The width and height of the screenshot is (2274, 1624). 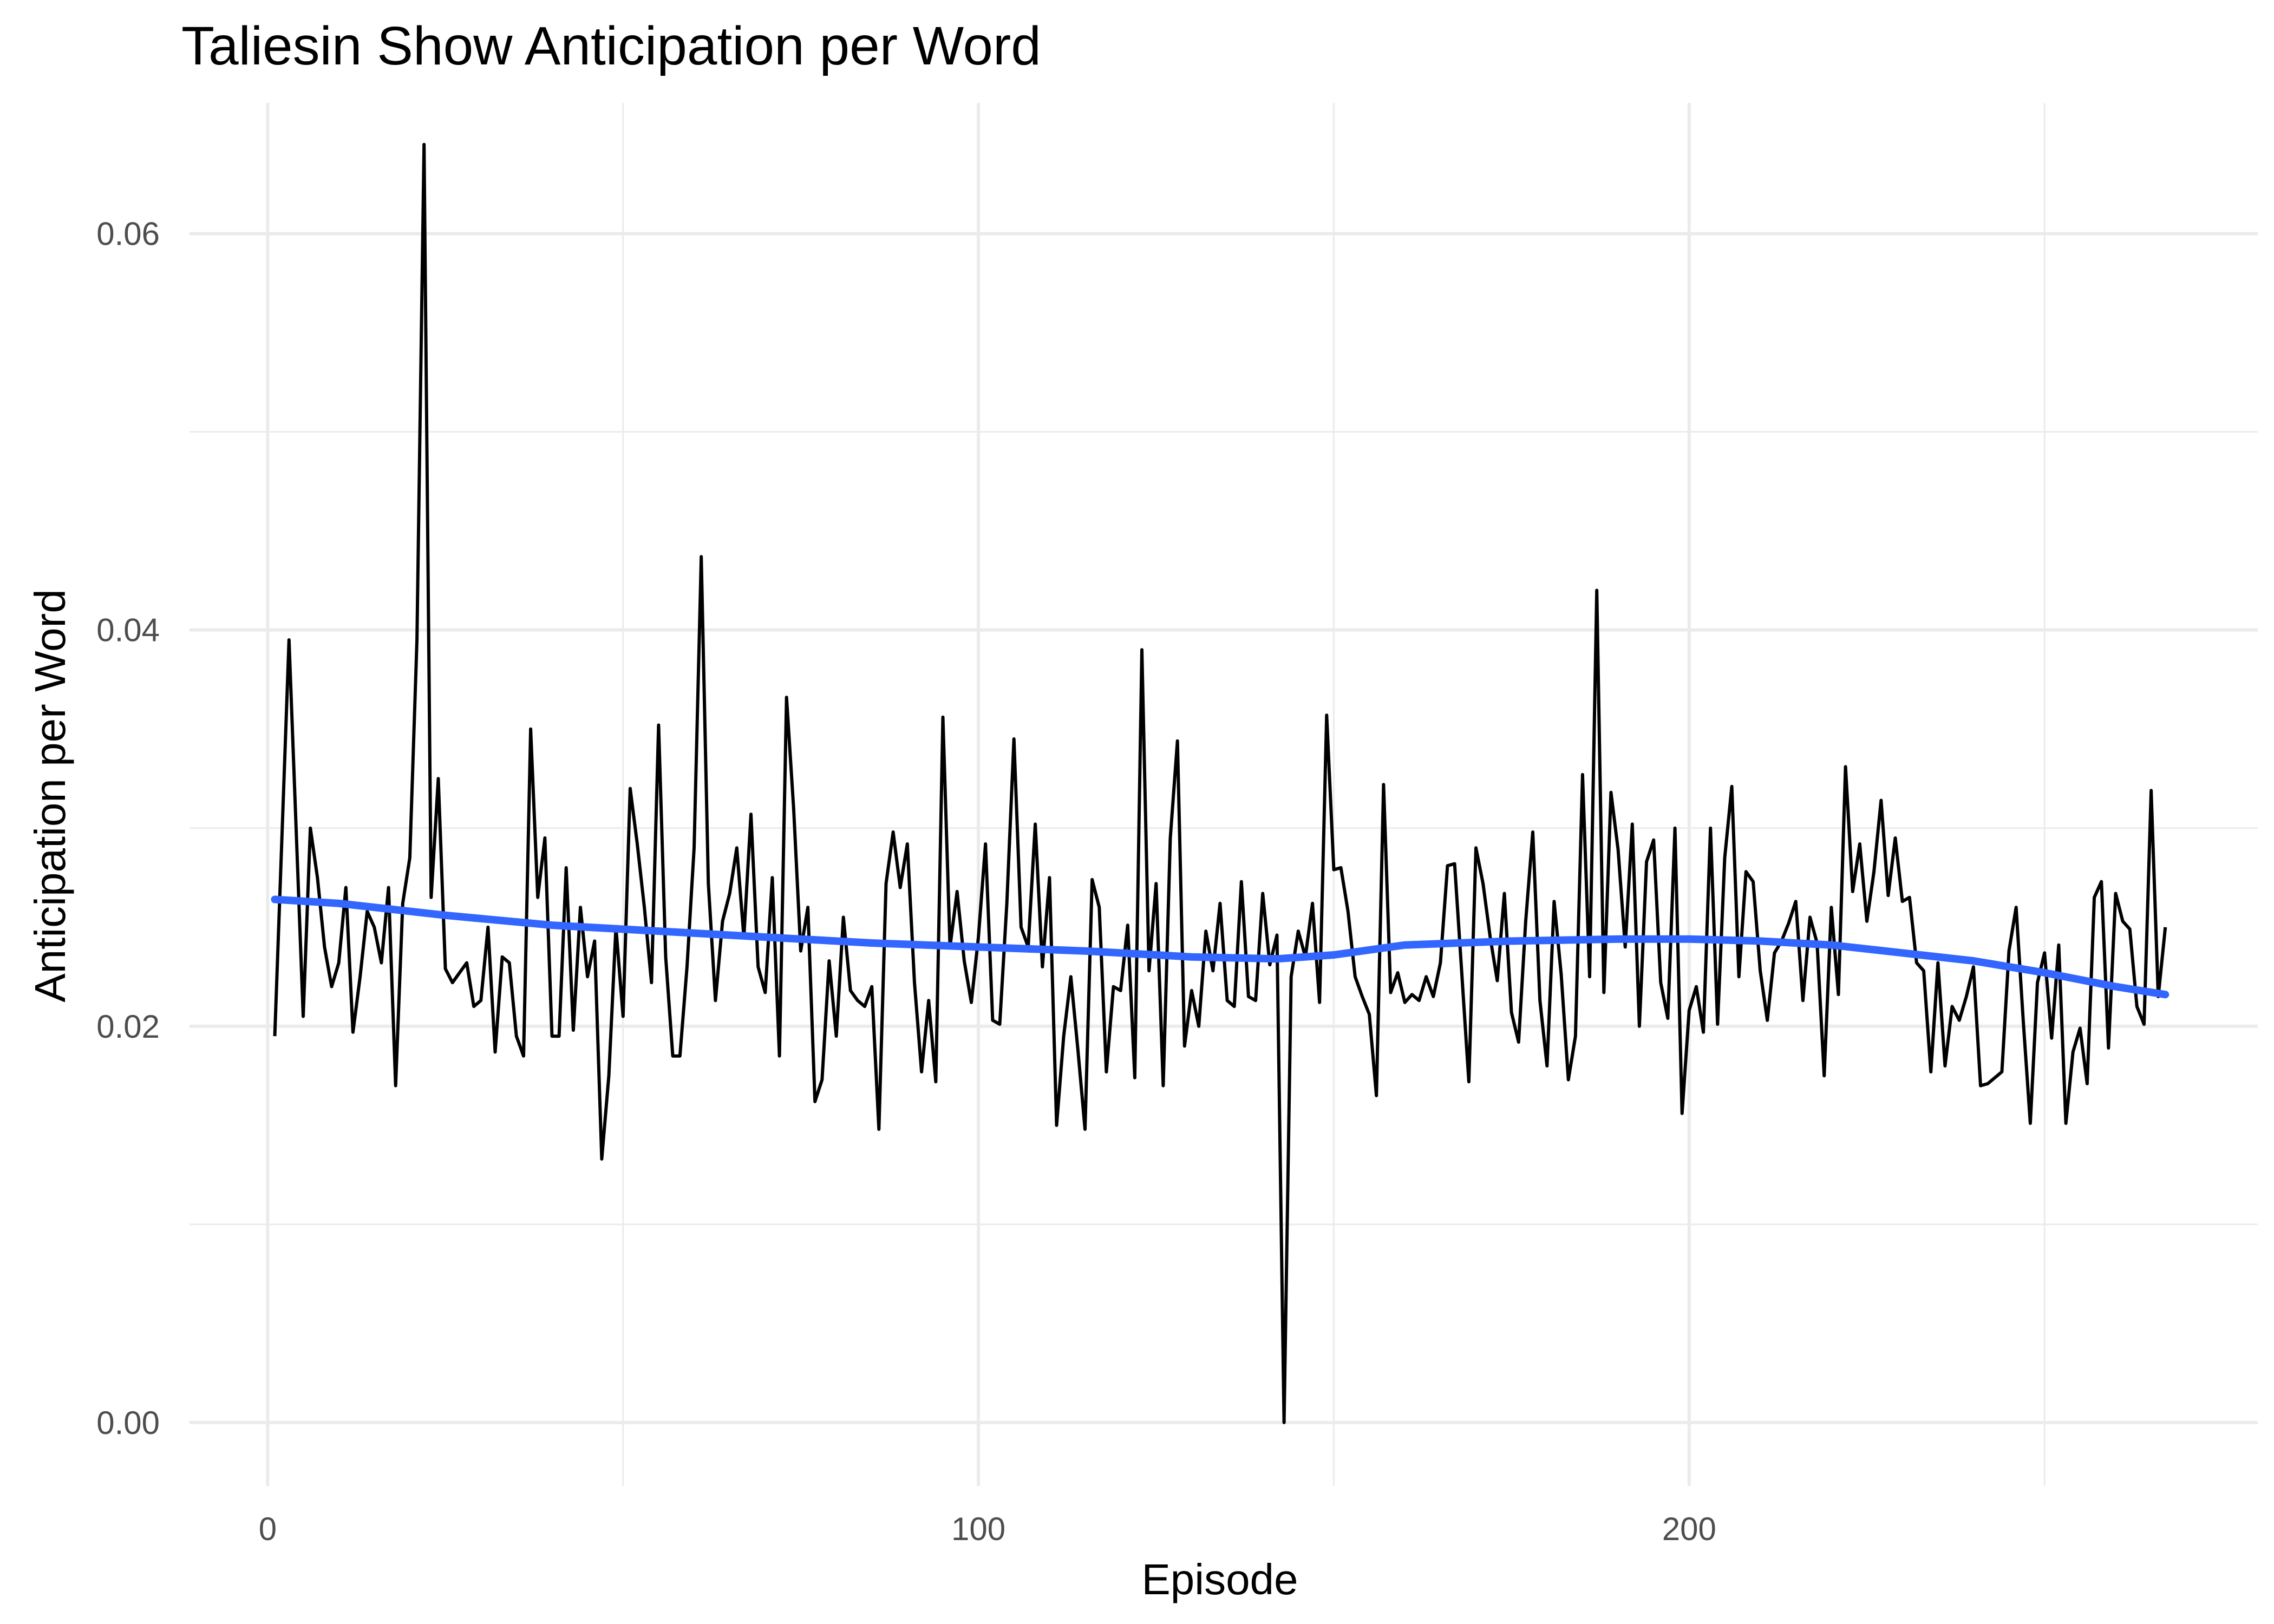 I want to click on x-tick-label: 100, so click(x=978, y=1529).